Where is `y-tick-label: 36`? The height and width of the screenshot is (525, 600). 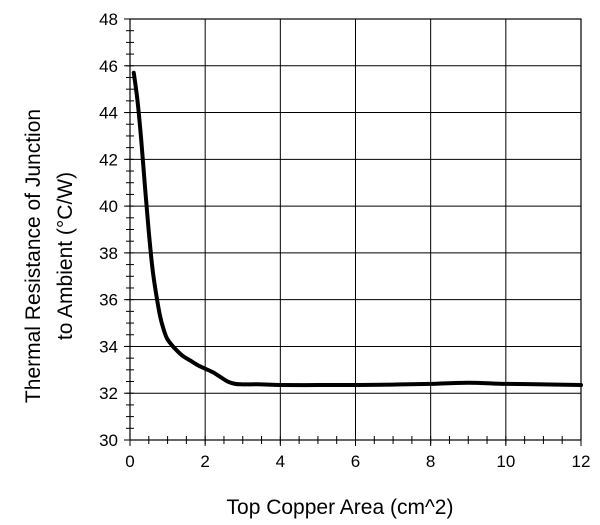 y-tick-label: 36 is located at coordinates (108, 300).